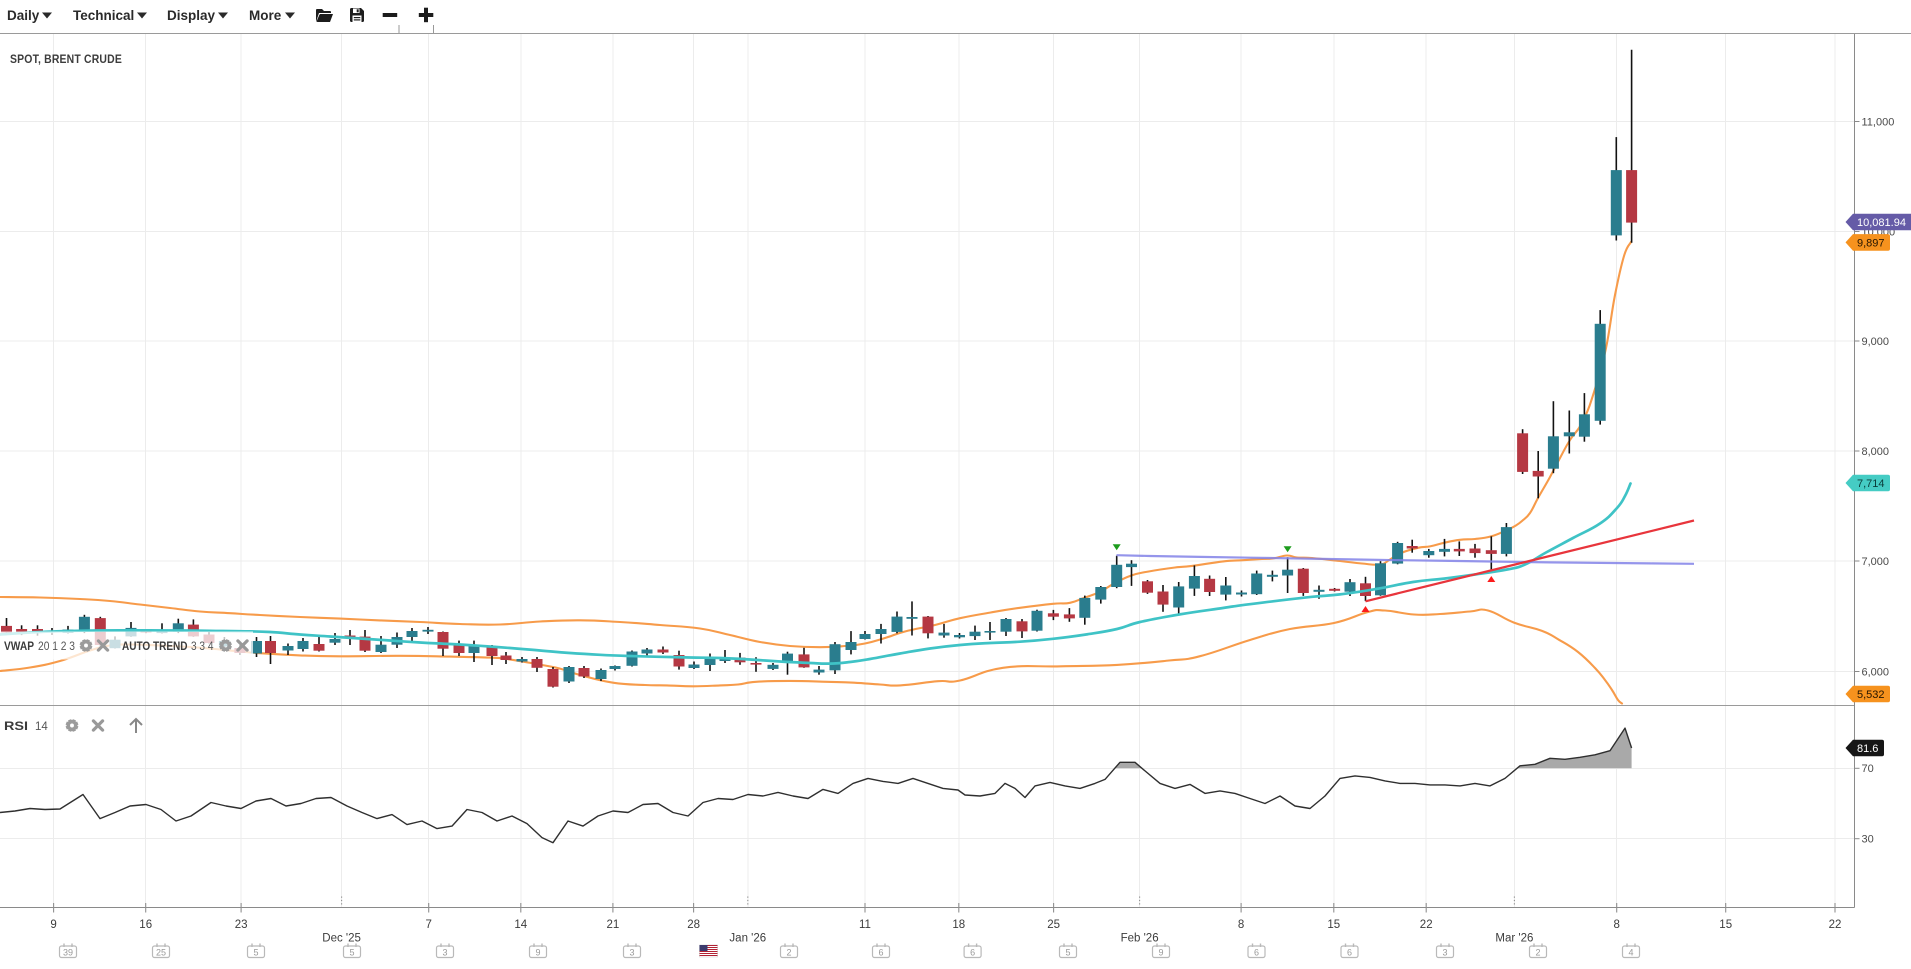 The image size is (1911, 969). I want to click on svg-text: Dec '25, so click(341, 939).